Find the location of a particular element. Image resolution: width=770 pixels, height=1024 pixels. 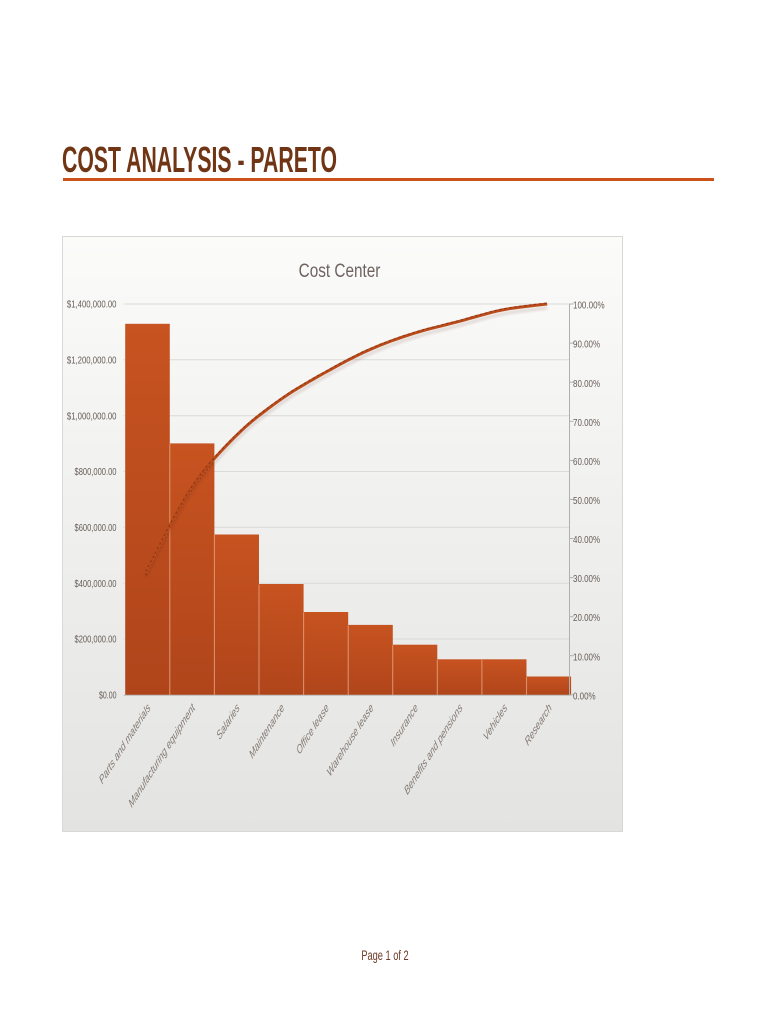

svg-text: $400,000.00 is located at coordinates (96, 584).